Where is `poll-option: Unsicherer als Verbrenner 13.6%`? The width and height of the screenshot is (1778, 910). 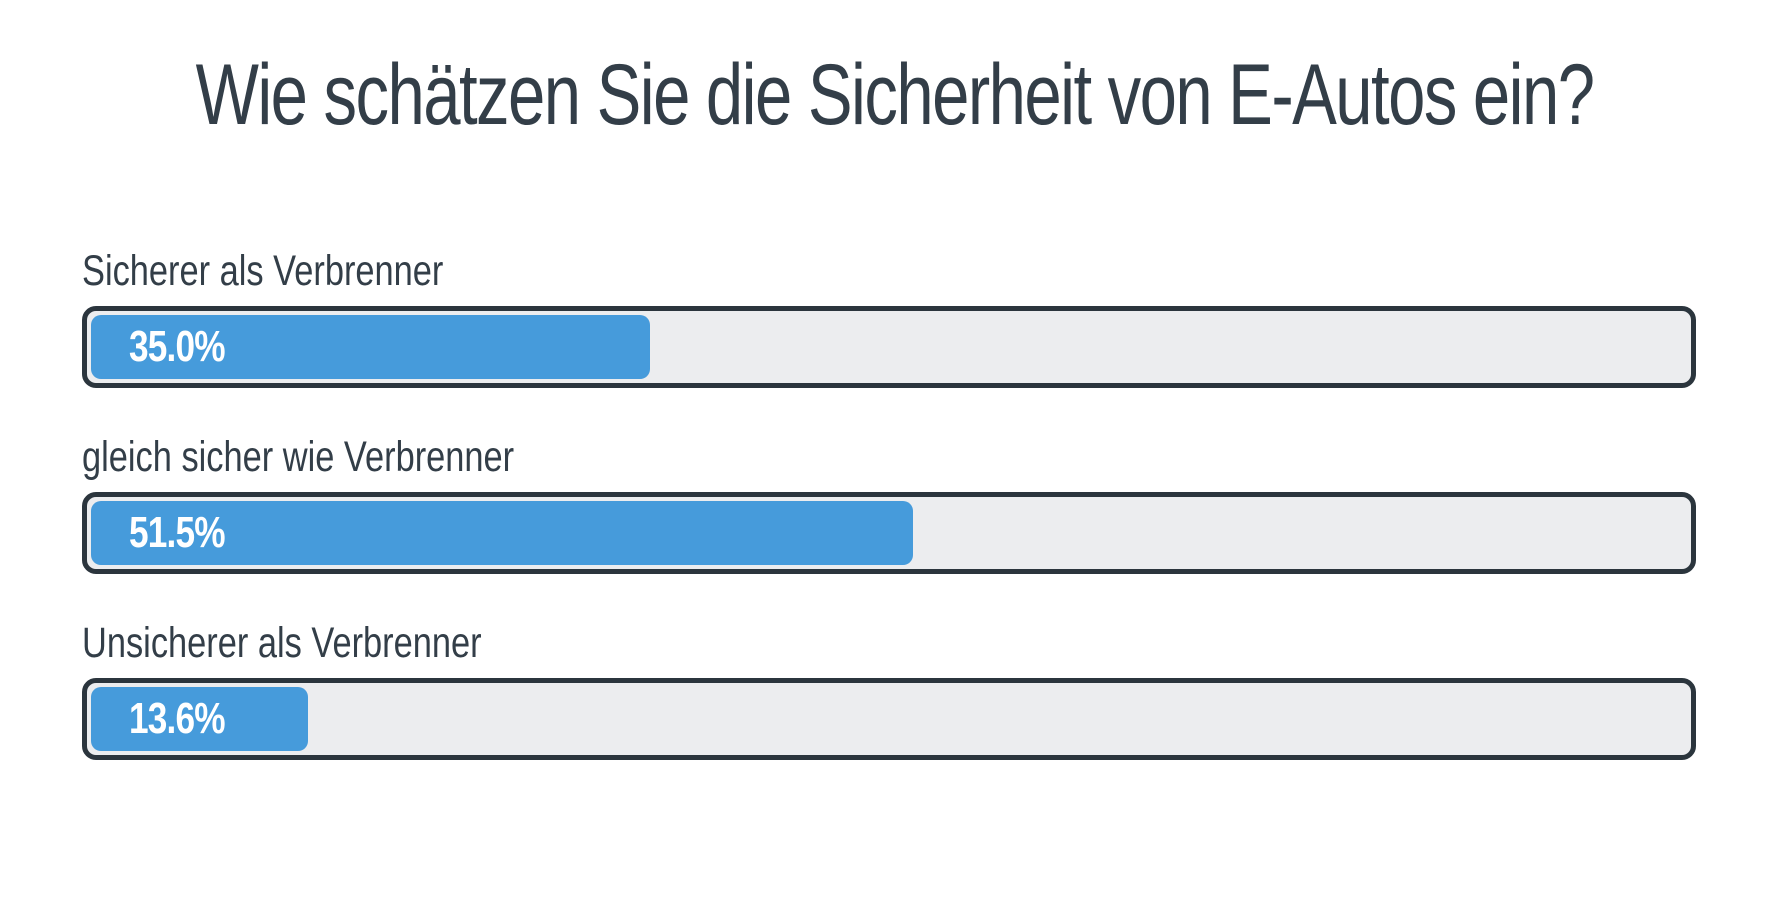
poll-option: Unsicherer als Verbrenner 13.6% is located at coordinates (889, 688).